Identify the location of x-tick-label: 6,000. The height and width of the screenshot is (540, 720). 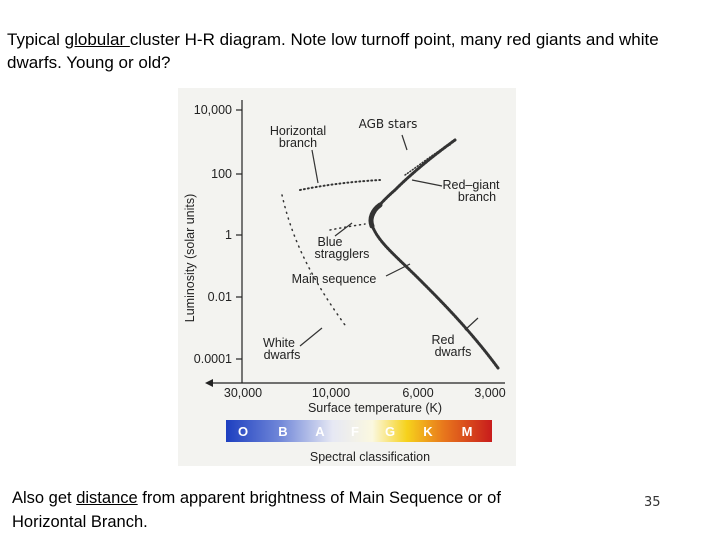
(417, 393).